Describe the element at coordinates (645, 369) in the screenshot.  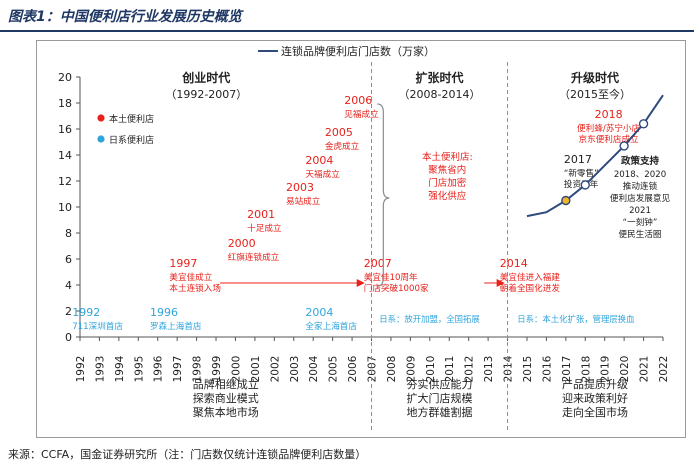
I see `x-tick-label: 2021` at that location.